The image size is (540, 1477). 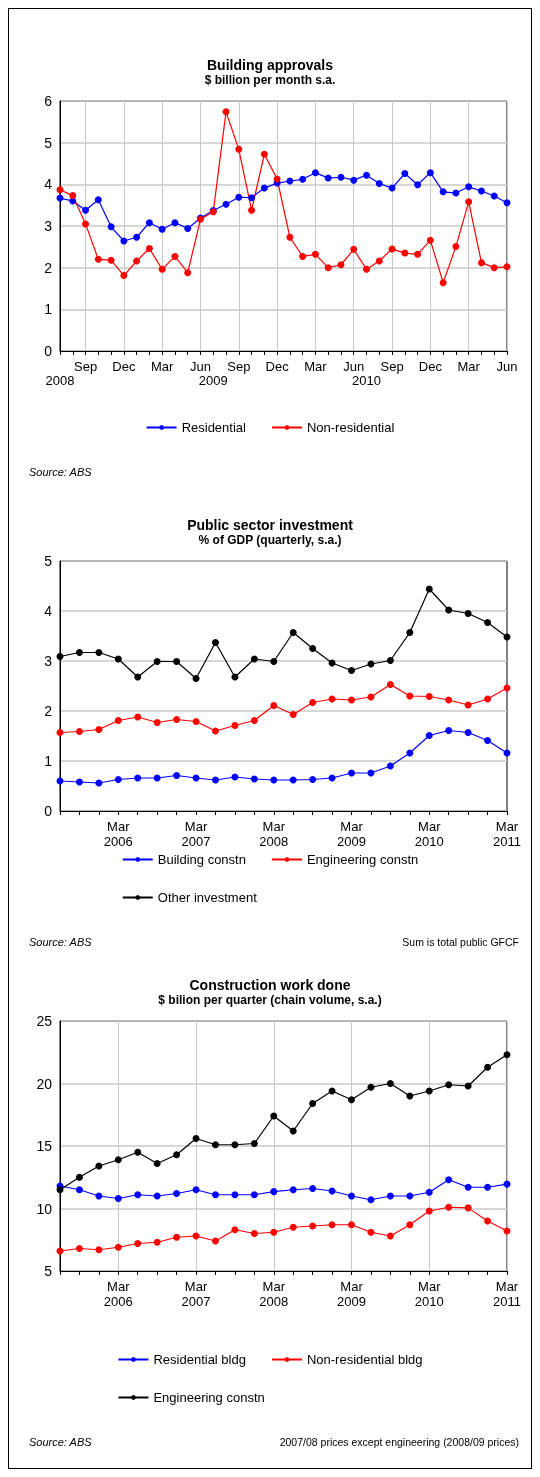 I want to click on y-tick-label: 20, so click(x=44, y=1083).